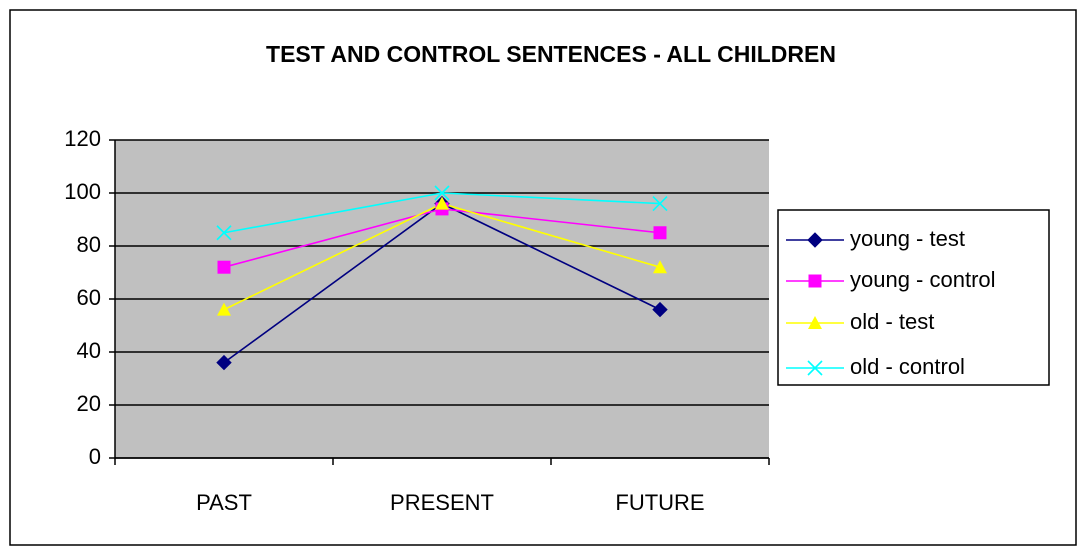 The height and width of the screenshot is (547, 1079). Describe the element at coordinates (89, 297) in the screenshot. I see `y-tick-label: 60` at that location.